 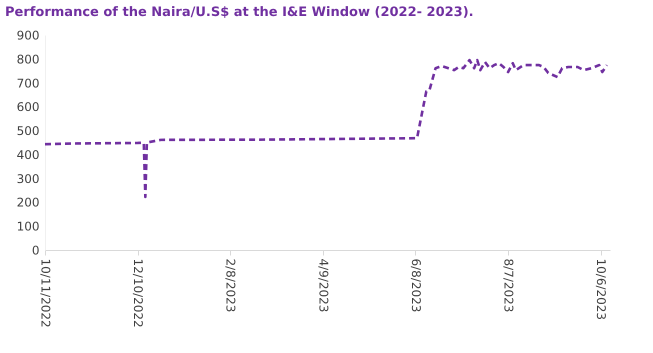 I want to click on x-tick-label: 12/10/2022, so click(x=138, y=293).